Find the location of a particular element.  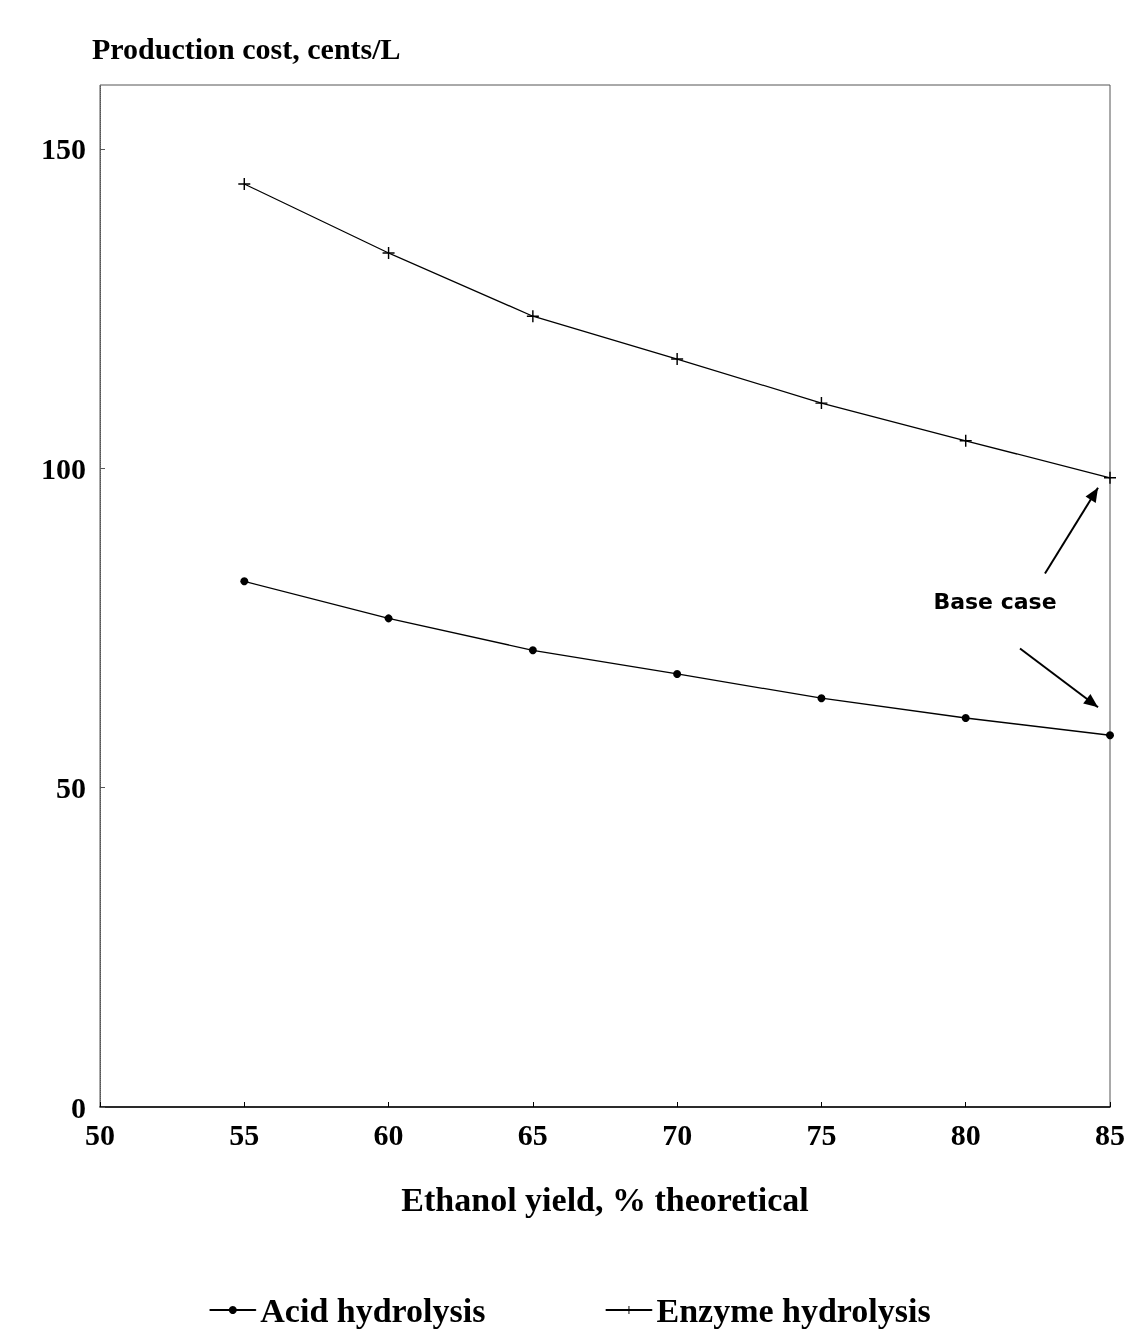

x-tick-label: 65 is located at coordinates (532, 1134).